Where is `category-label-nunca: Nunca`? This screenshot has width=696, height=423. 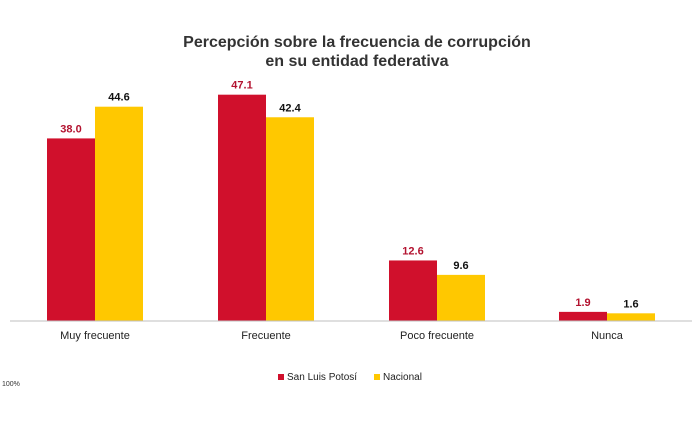 category-label-nunca: Nunca is located at coordinates (607, 336).